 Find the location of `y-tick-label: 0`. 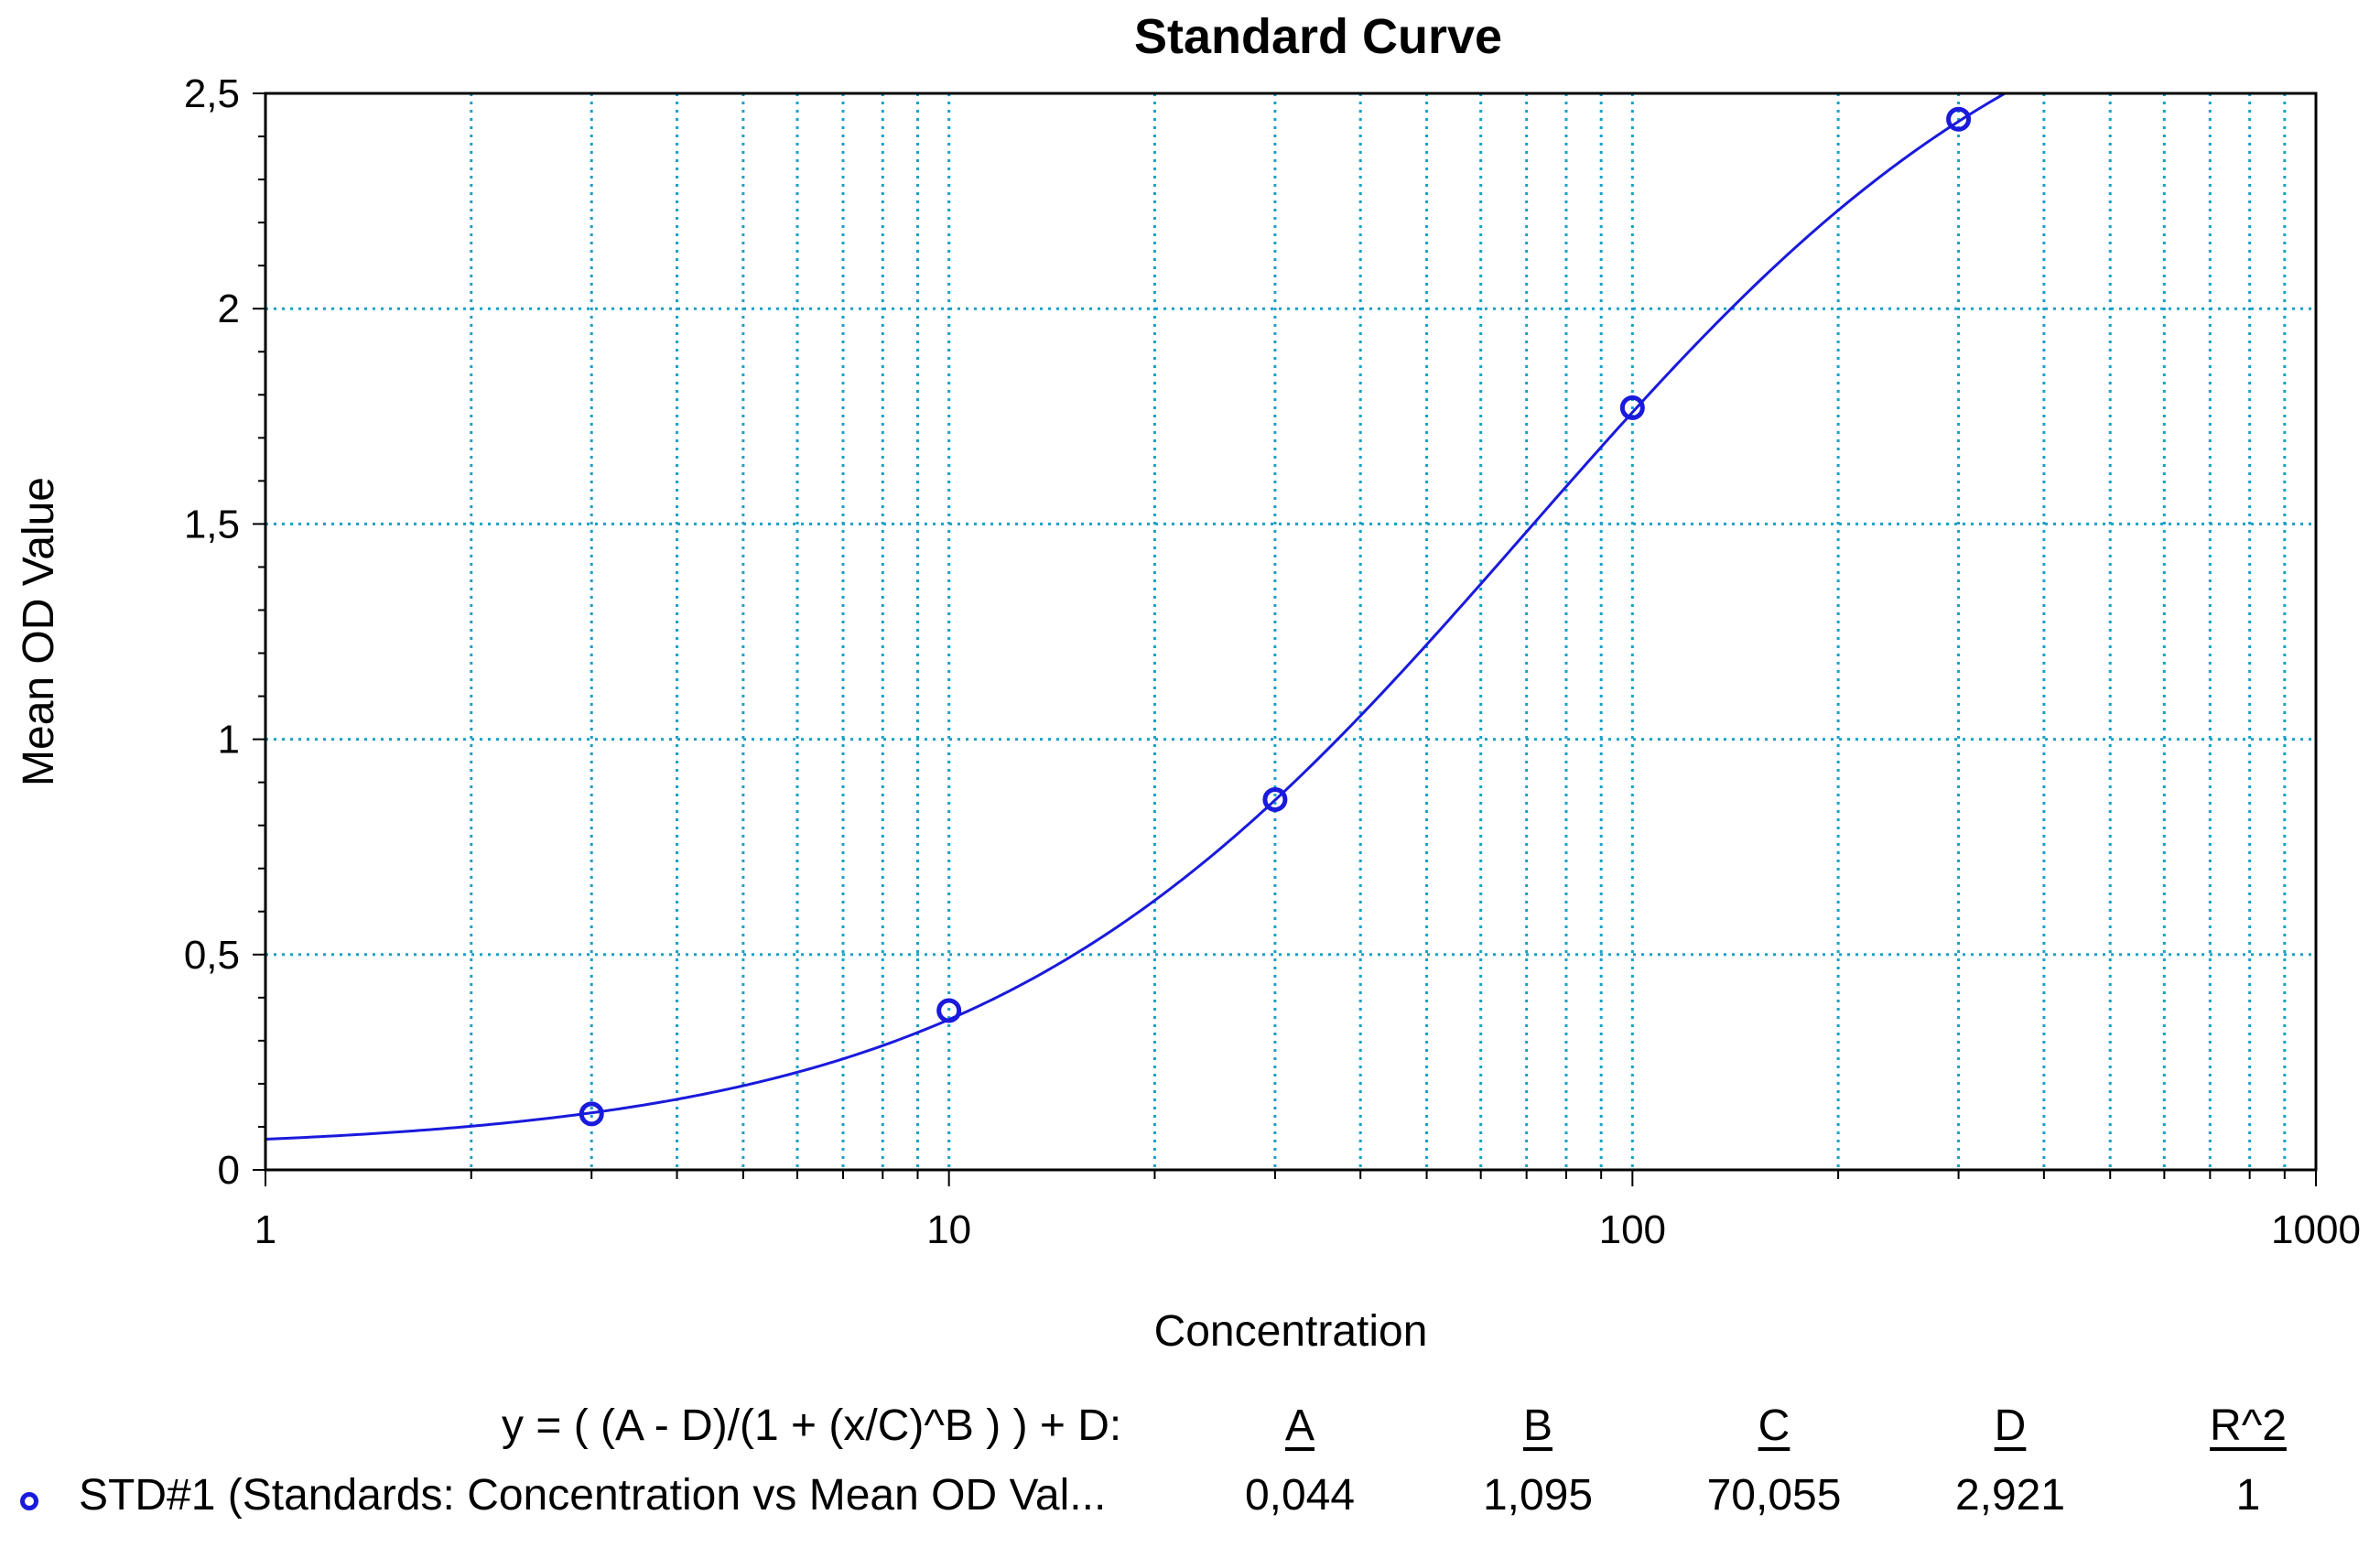

y-tick-label: 0 is located at coordinates (229, 1170).